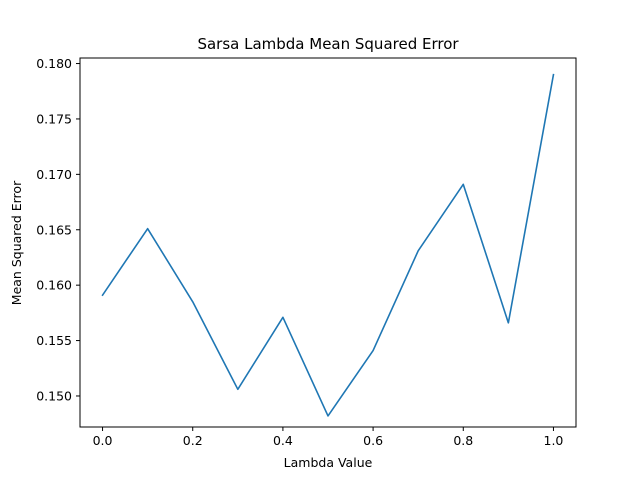 This screenshot has height=480, width=640. Describe the element at coordinates (54, 118) in the screenshot. I see `y-tick-label: 0.175` at that location.